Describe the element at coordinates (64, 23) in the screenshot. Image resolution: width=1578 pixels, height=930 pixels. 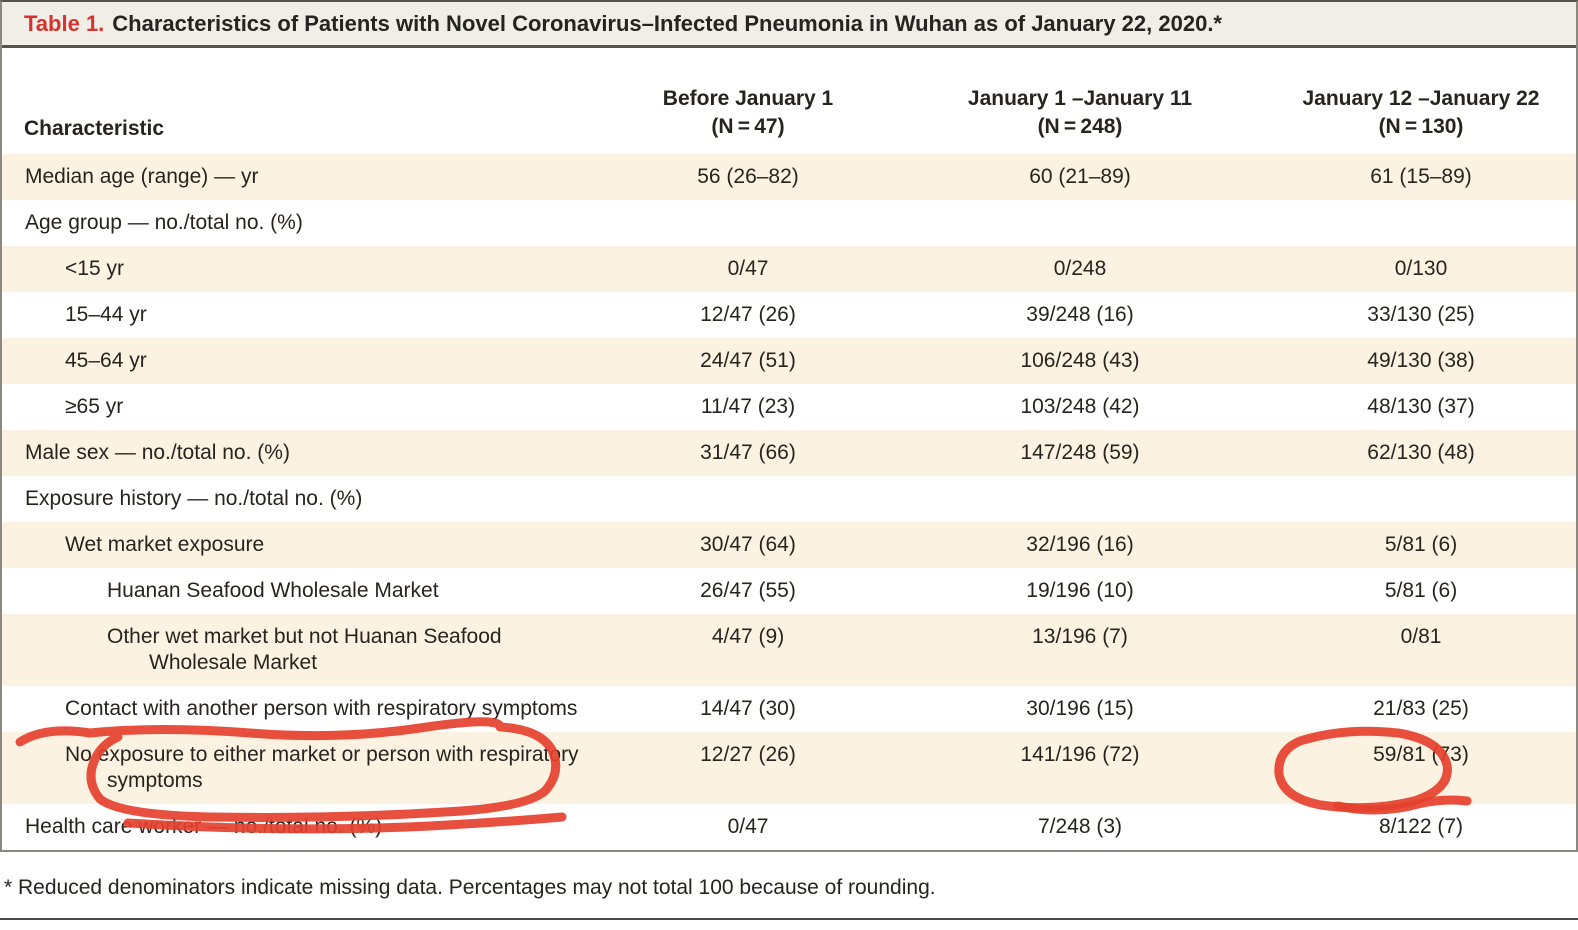
I see `table-number: Table 1.` at that location.